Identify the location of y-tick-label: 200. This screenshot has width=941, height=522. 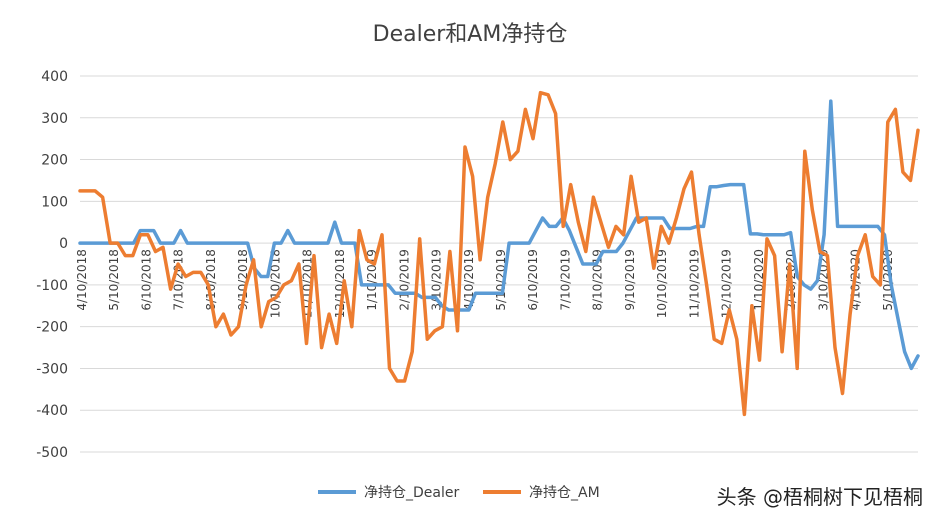
(54, 161).